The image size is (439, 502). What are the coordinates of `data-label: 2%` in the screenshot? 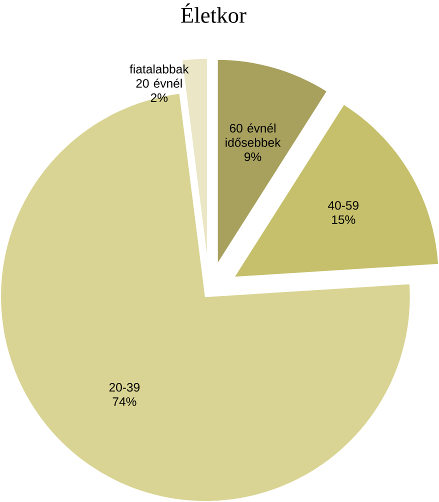 It's located at (159, 97).